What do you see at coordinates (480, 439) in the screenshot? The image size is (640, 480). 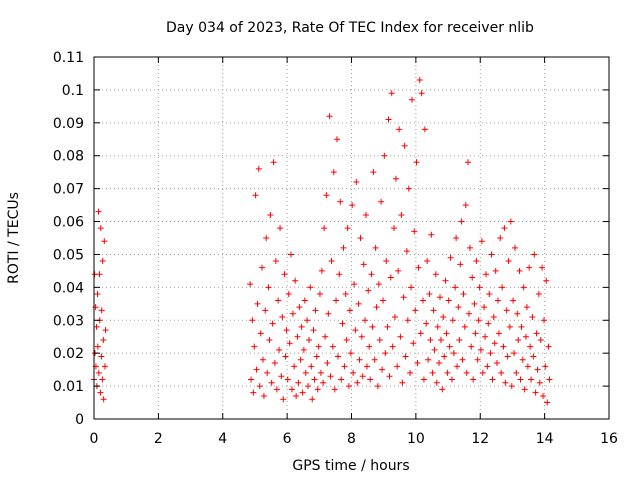 I see `x-tick-label: 12` at bounding box center [480, 439].